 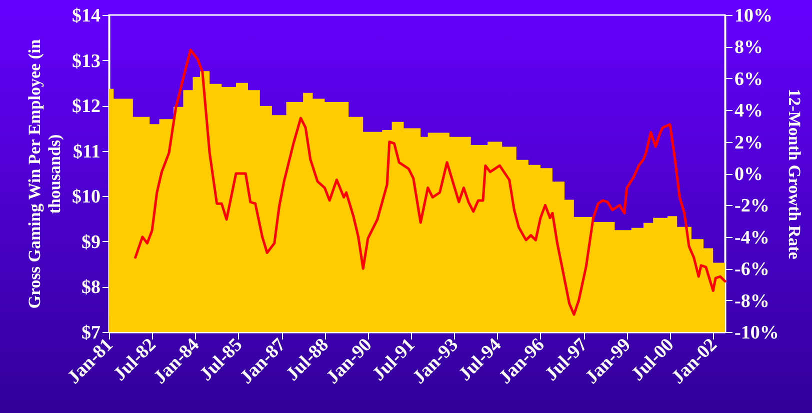 I want to click on y-tick-label: $14, so click(x=86, y=16).